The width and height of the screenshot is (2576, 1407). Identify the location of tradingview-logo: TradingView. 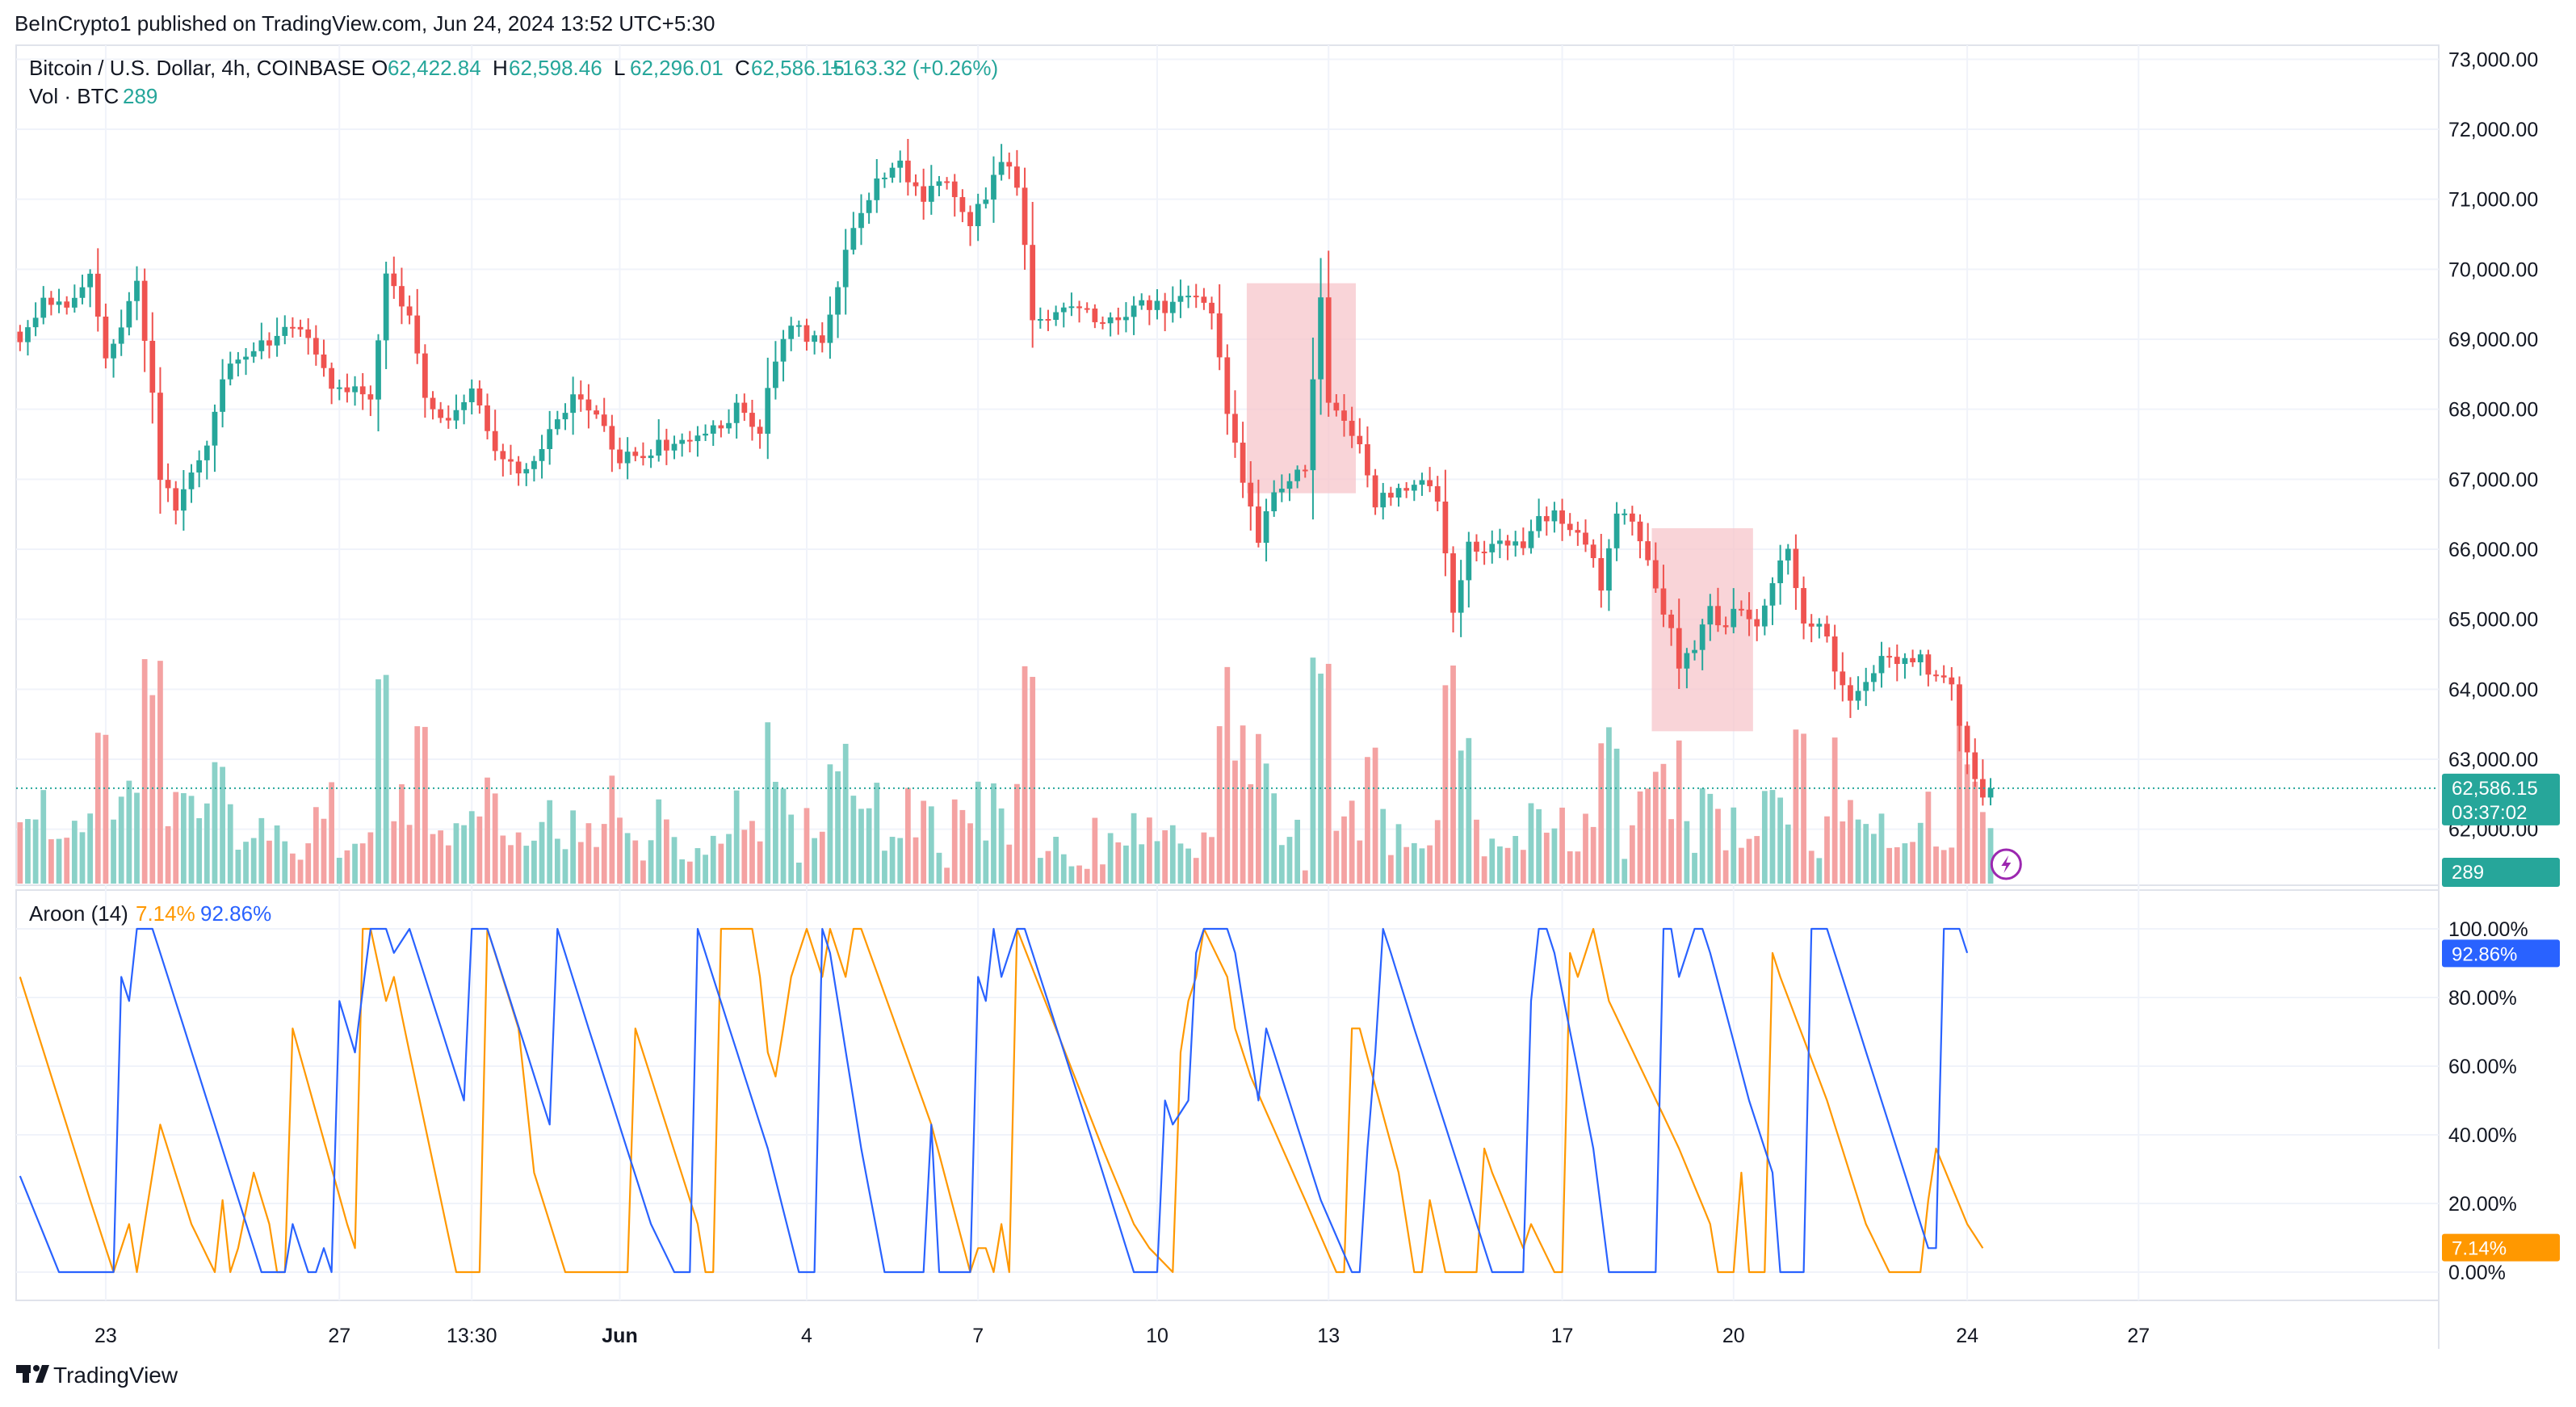
(97, 1375).